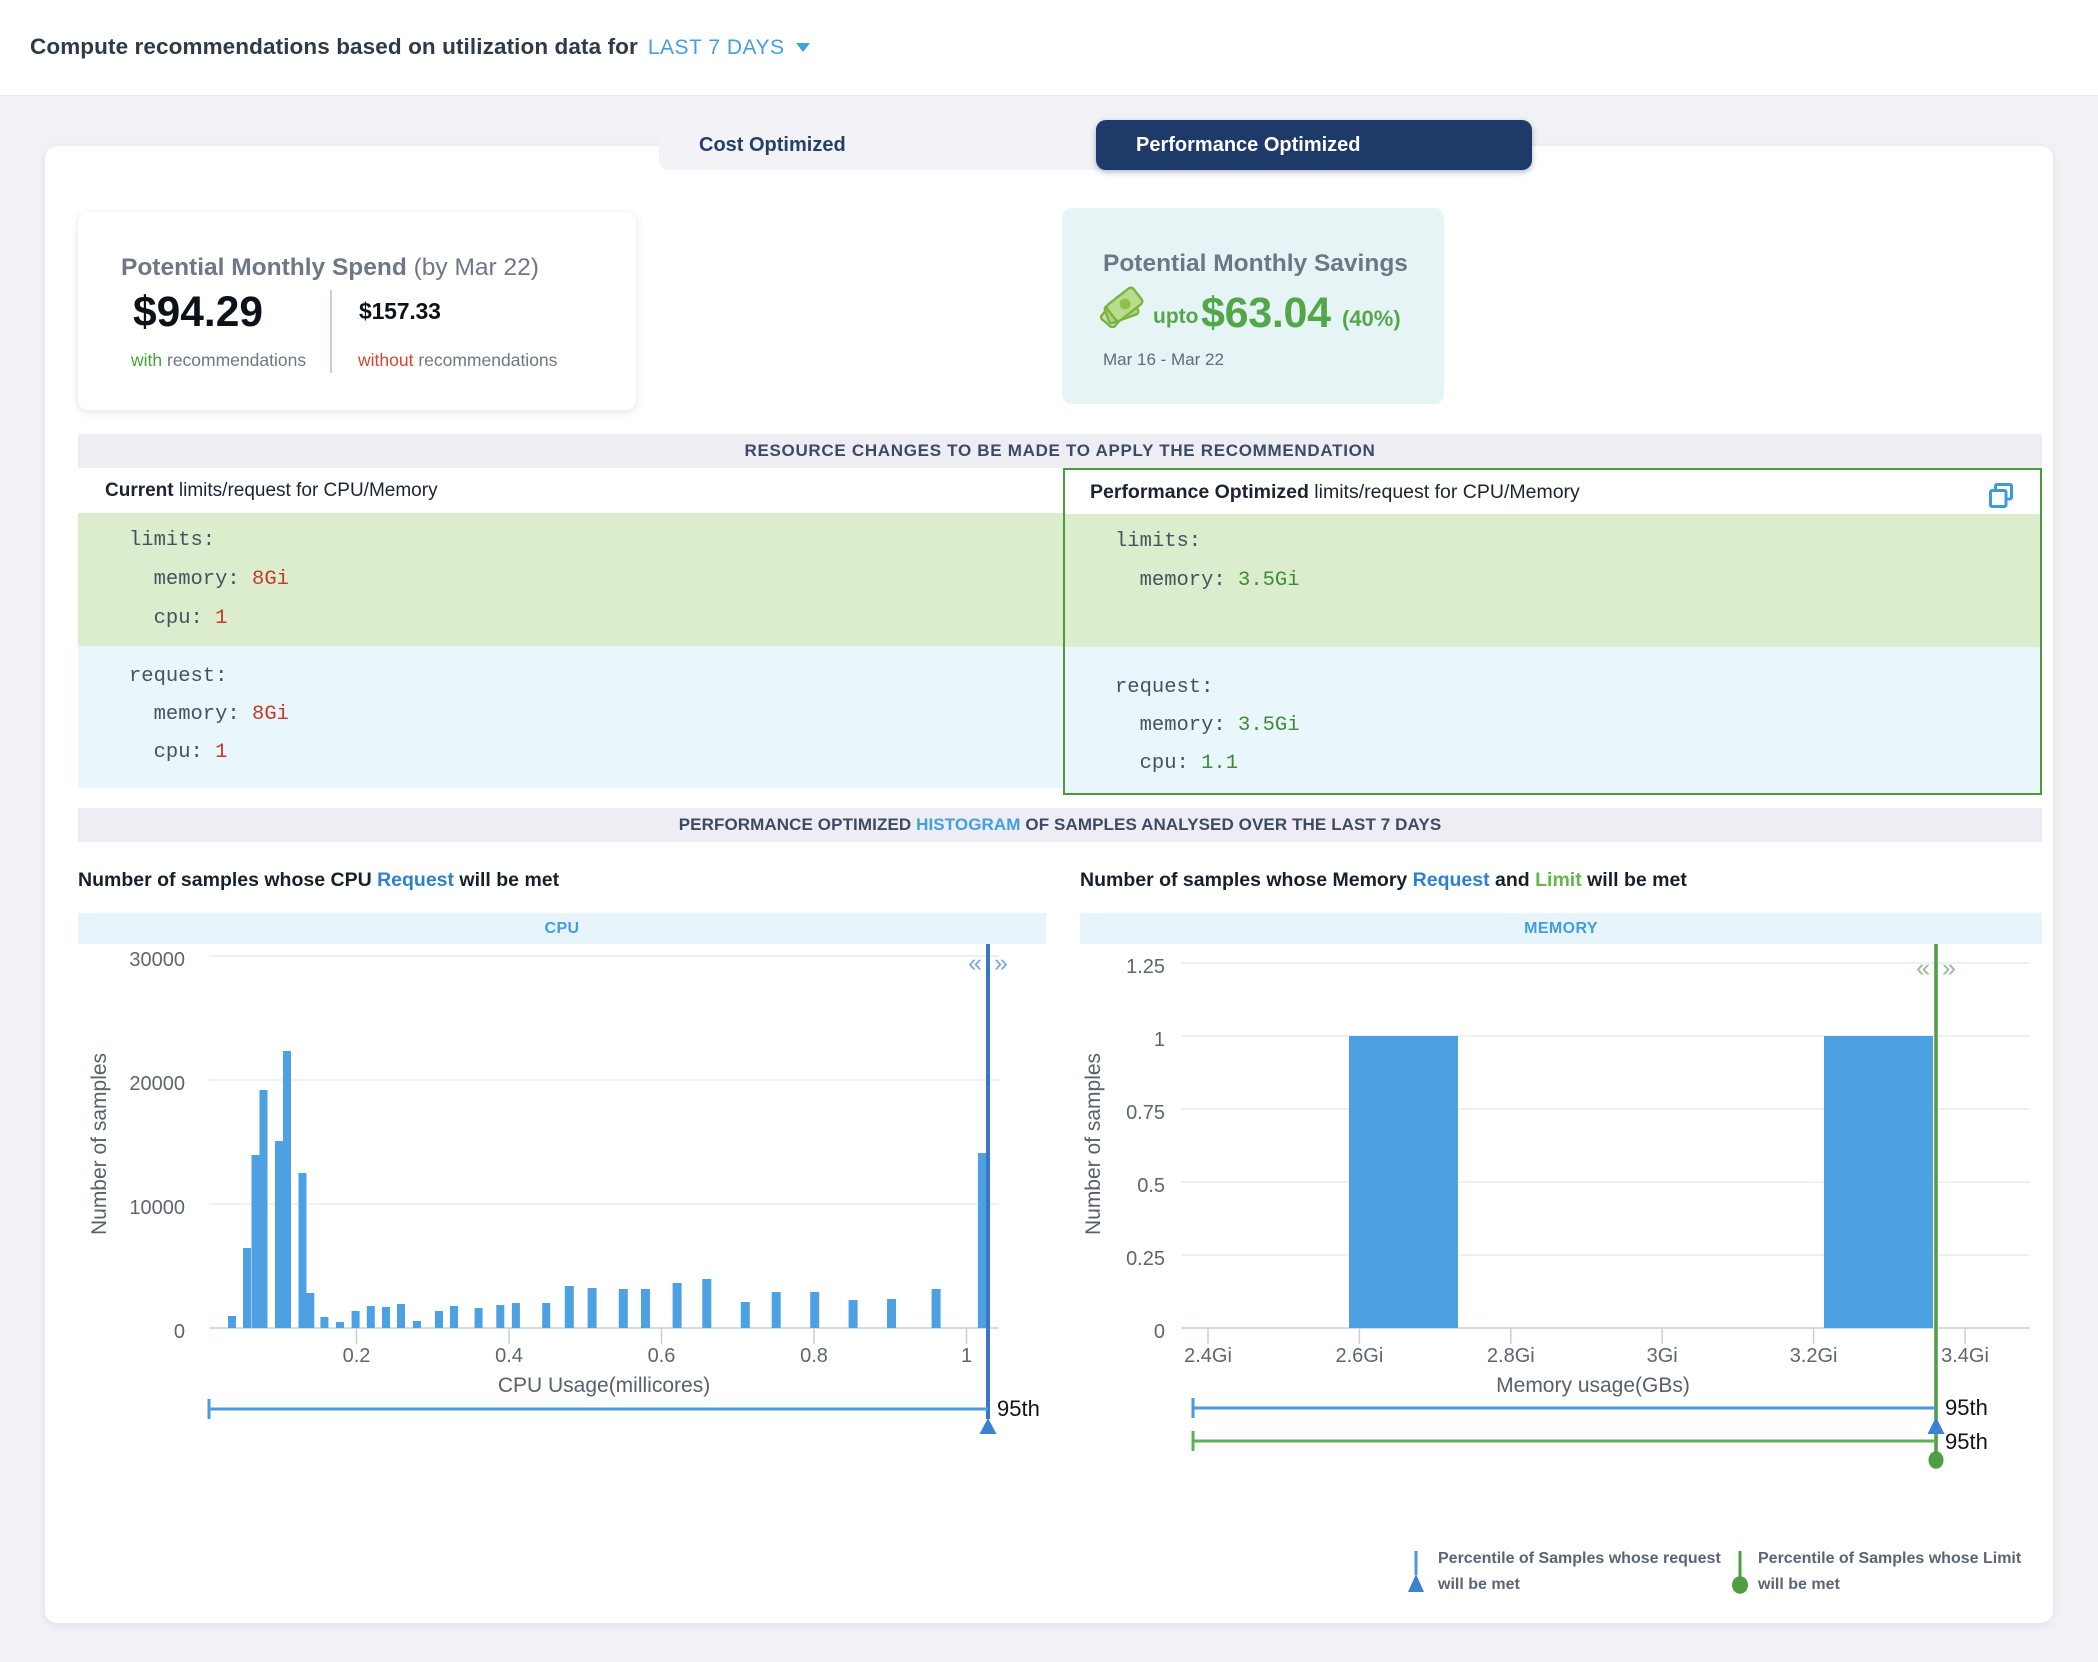  I want to click on svg-text: 2.4Gi, so click(1208, 1356).